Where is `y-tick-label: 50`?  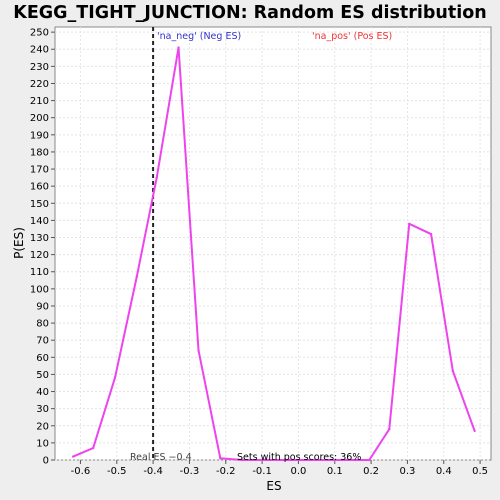 y-tick-label: 50 is located at coordinates (42, 375).